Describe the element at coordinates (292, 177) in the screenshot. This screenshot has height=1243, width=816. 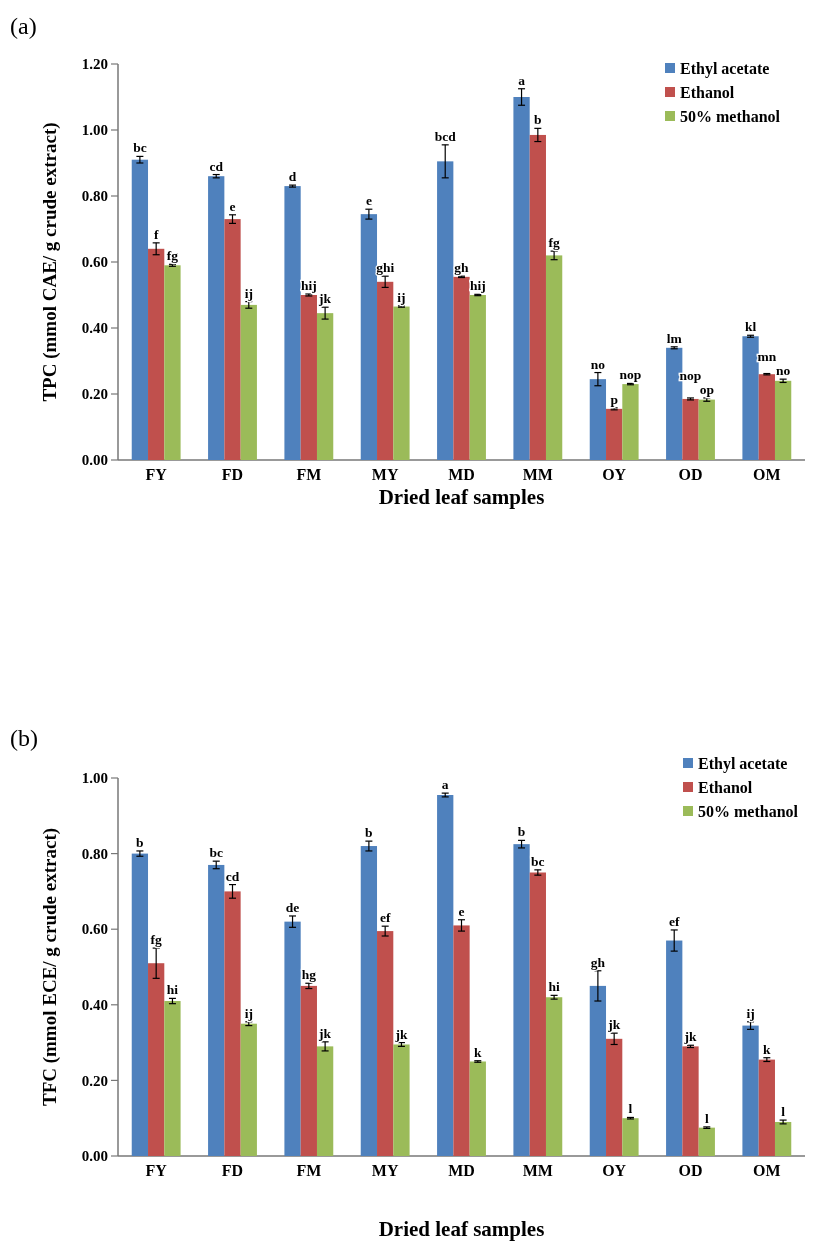
I see `data-label: d` at that location.